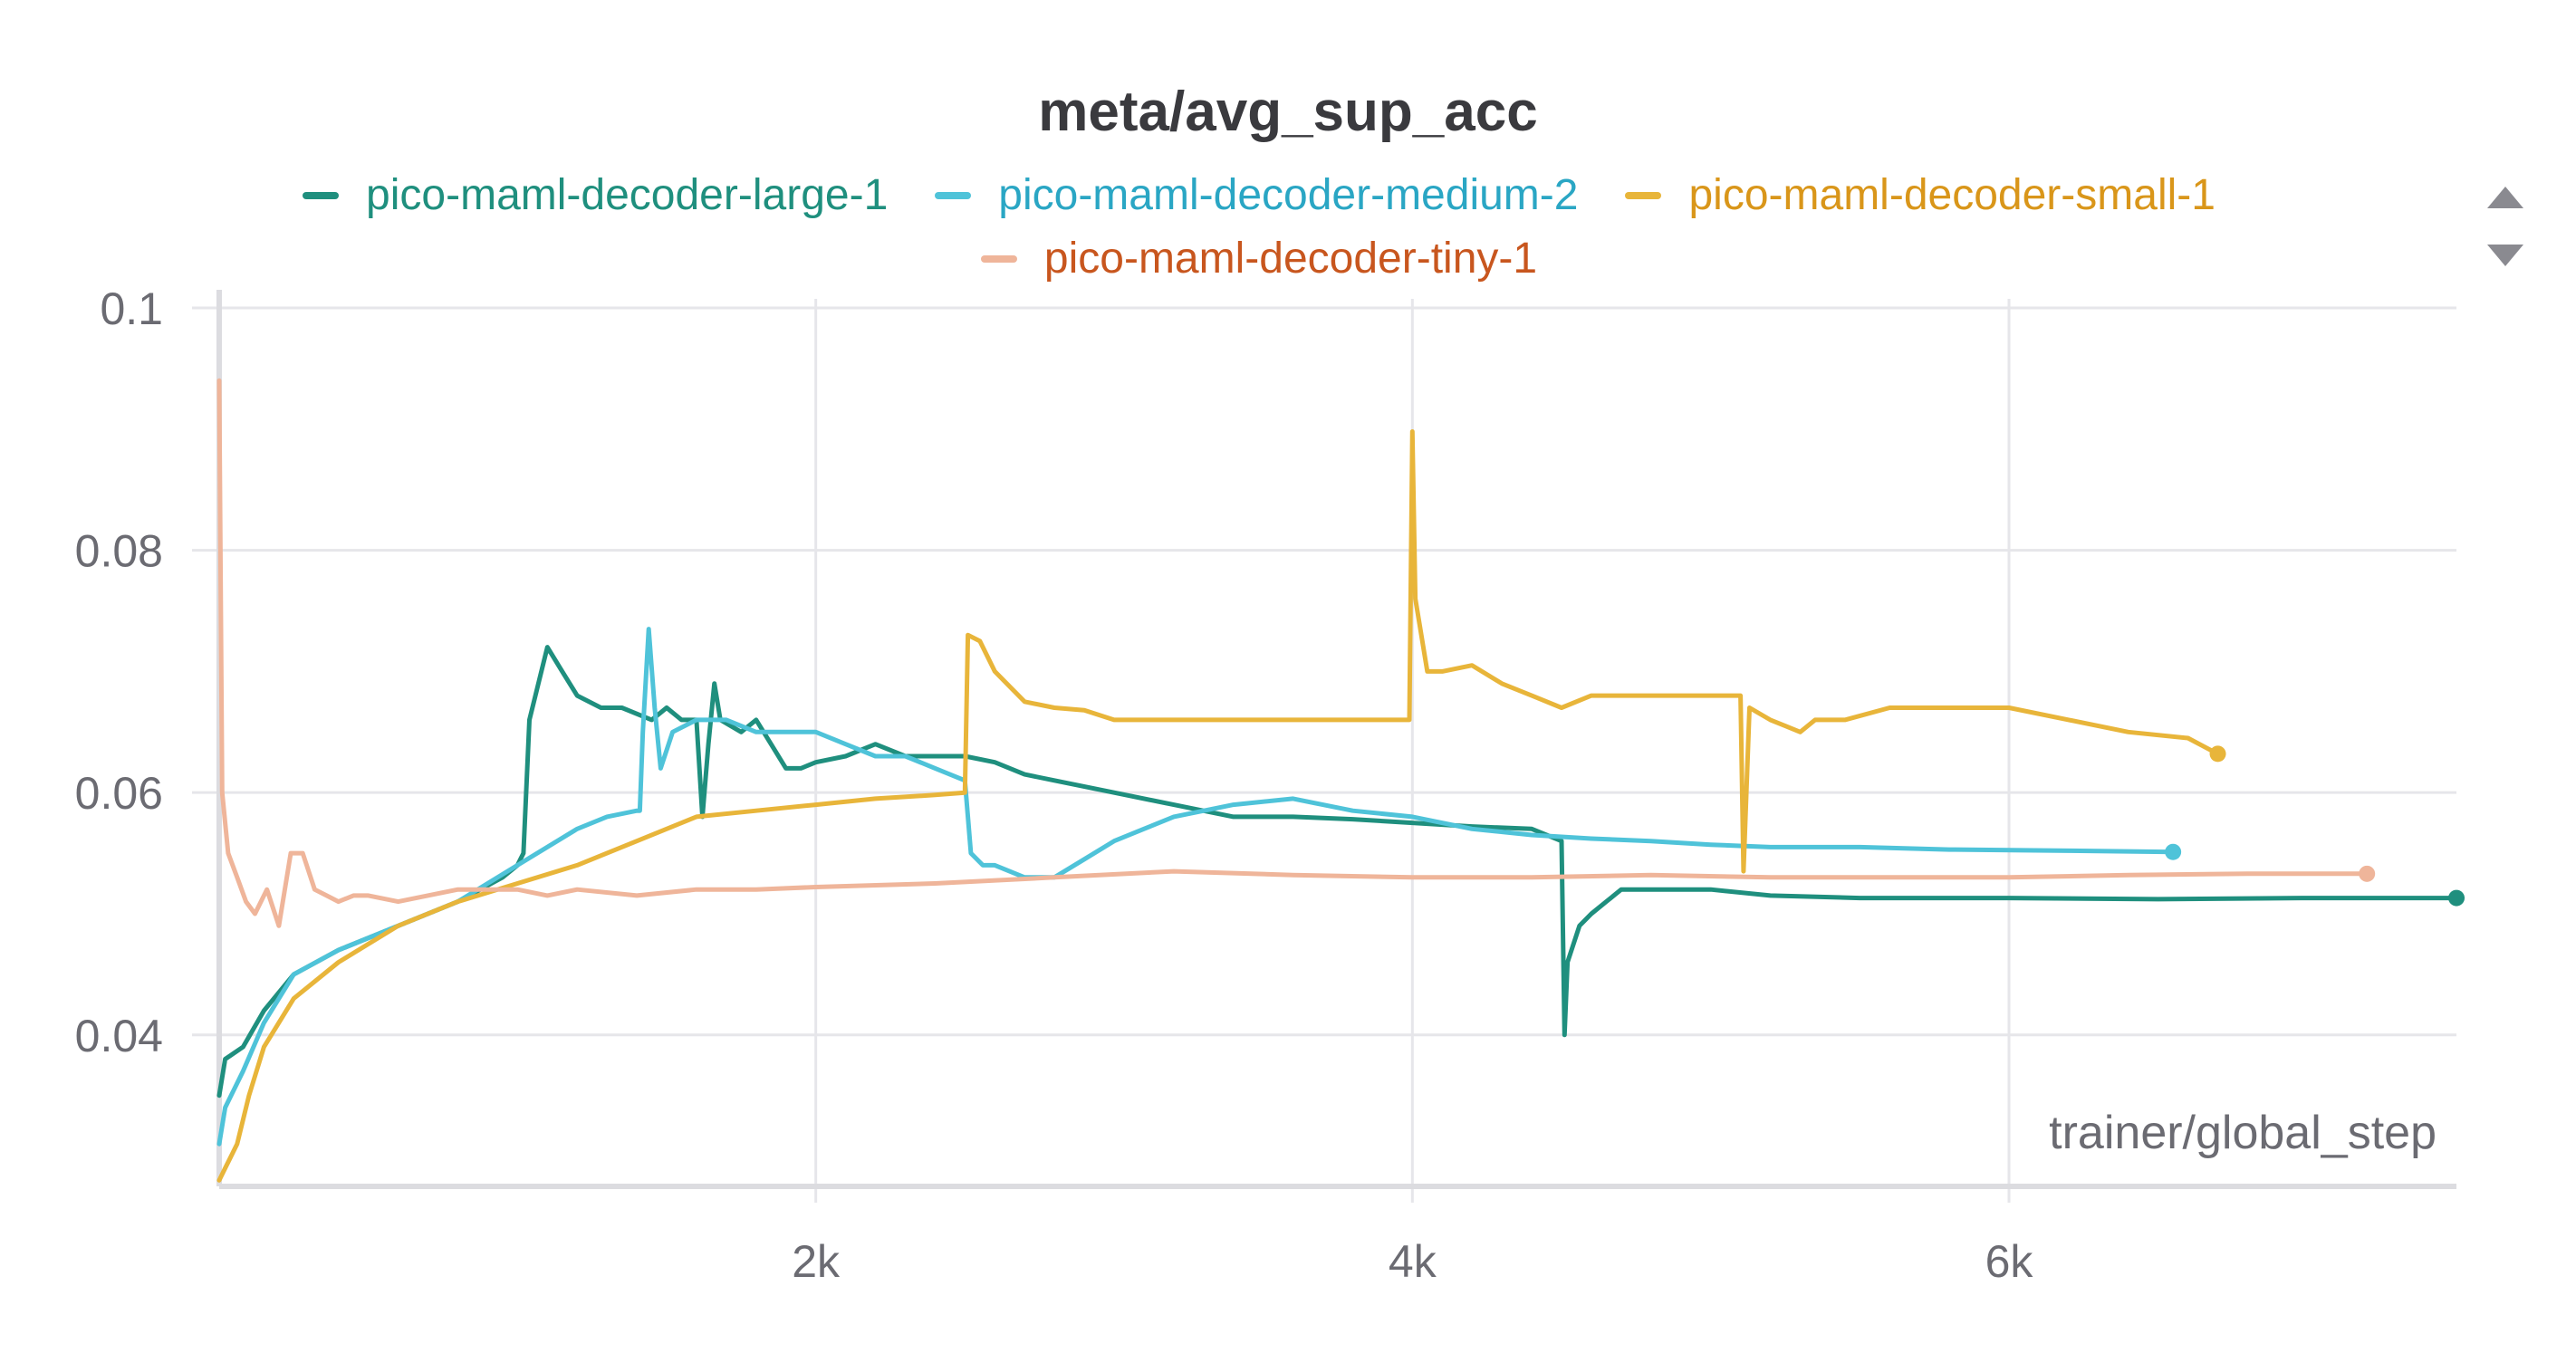 Image resolution: width=2576 pixels, height=1353 pixels. I want to click on chart-title: meta/avg_sup_acc, so click(1288, 112).